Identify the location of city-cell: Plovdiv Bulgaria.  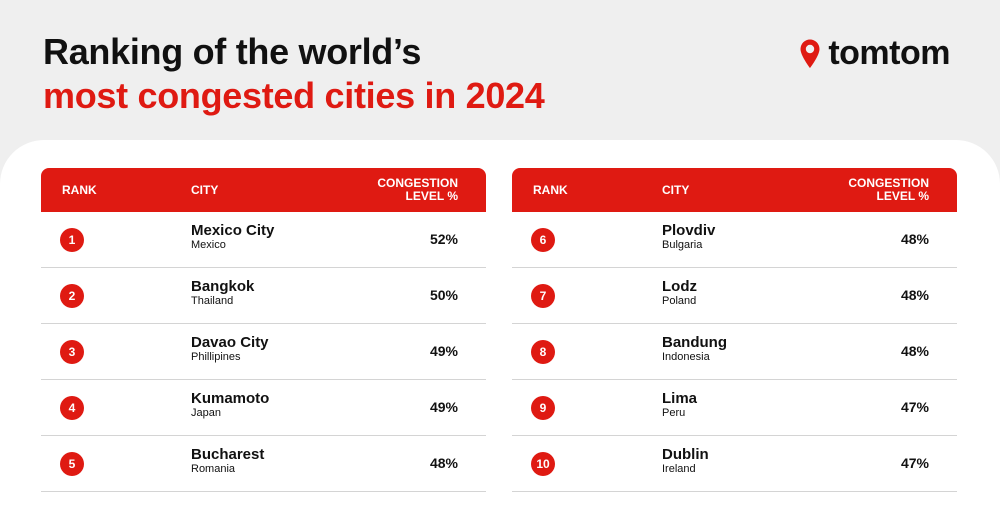
(688, 237).